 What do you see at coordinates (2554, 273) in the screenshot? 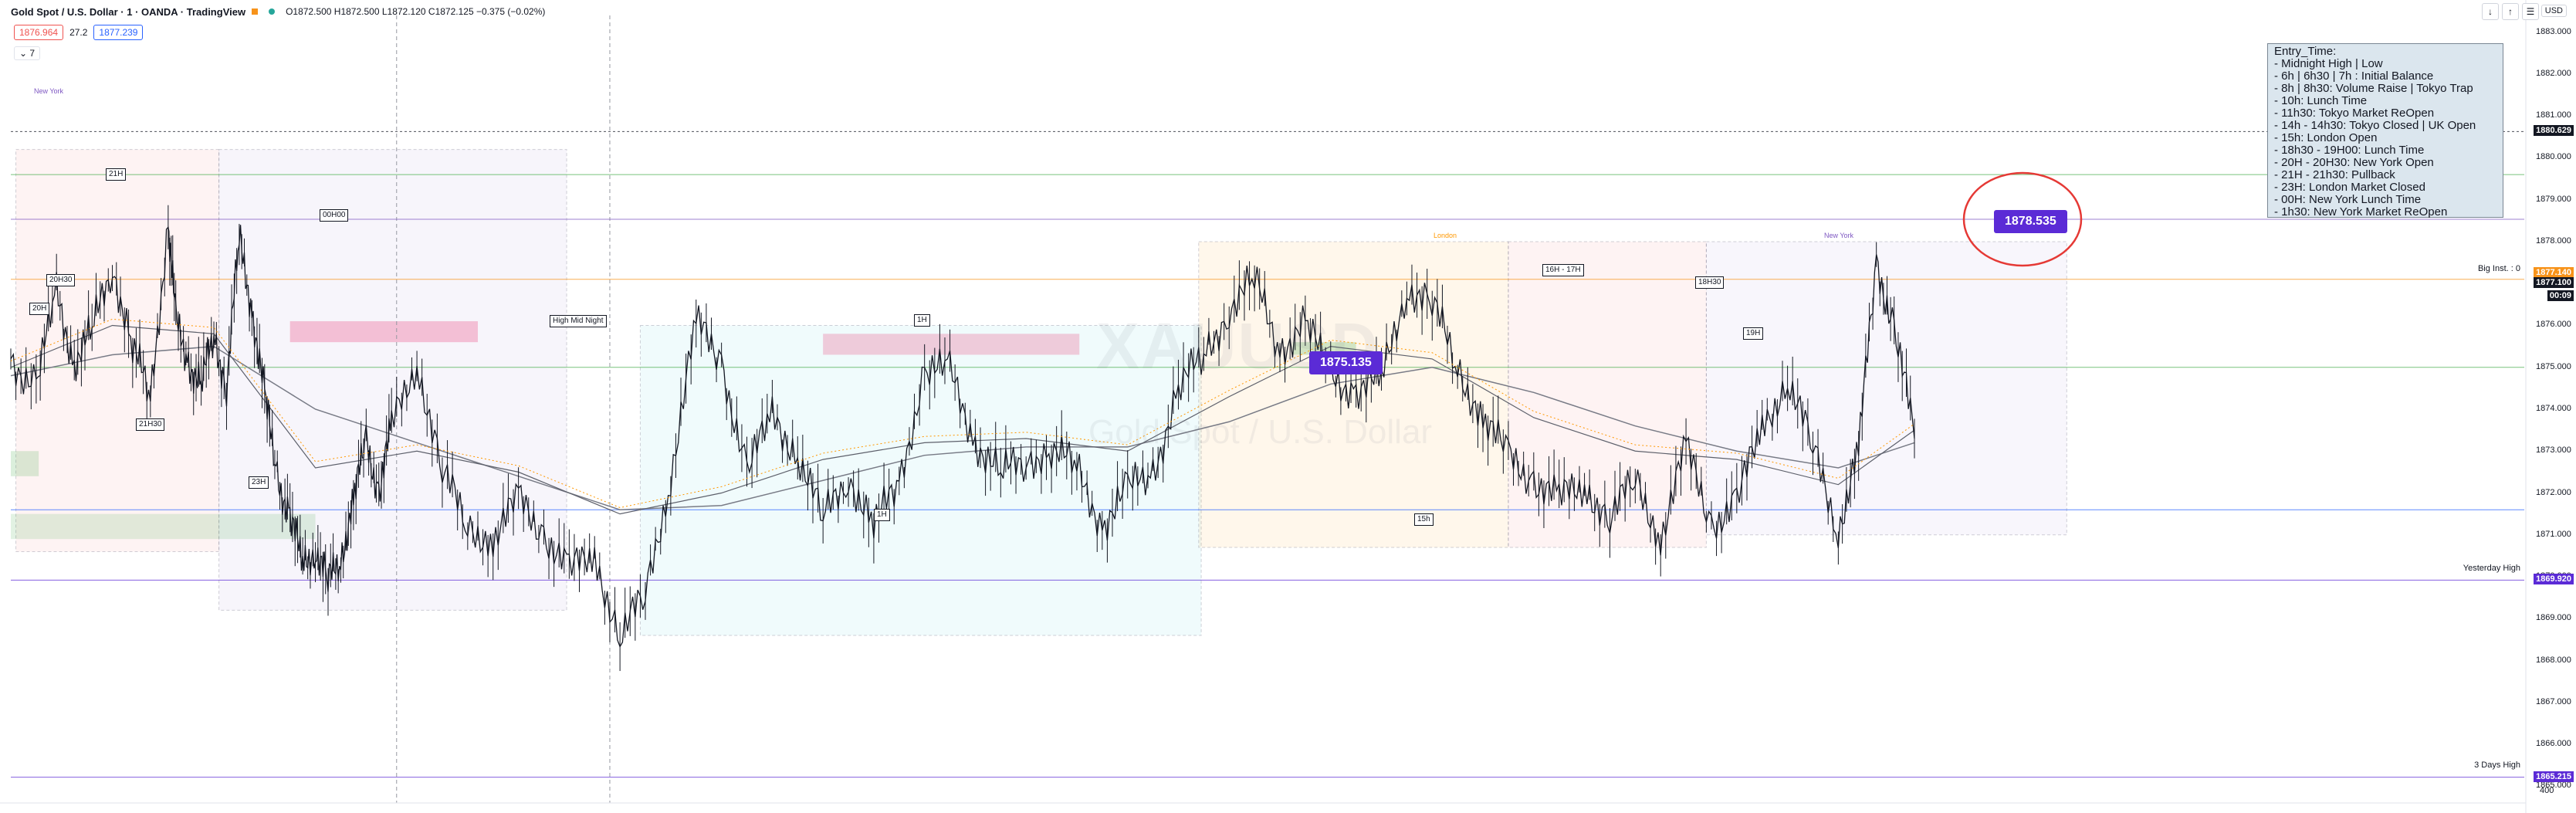
I see `price-axis-label: 1877.140` at bounding box center [2554, 273].